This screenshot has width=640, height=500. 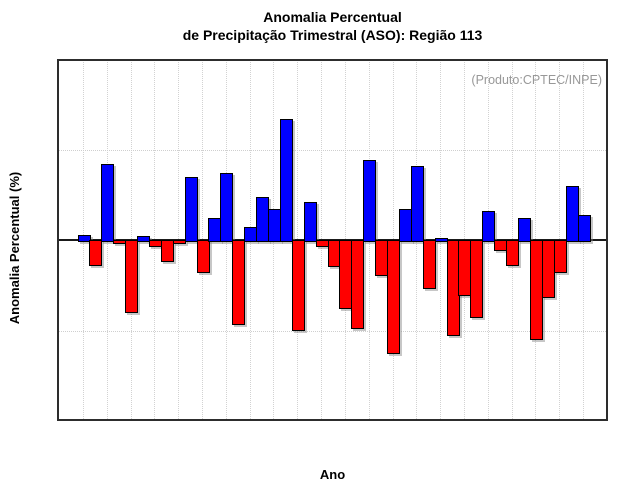 What do you see at coordinates (536, 80) in the screenshot?
I see `source-annotation: (Produto:CPTEC/INPE)` at bounding box center [536, 80].